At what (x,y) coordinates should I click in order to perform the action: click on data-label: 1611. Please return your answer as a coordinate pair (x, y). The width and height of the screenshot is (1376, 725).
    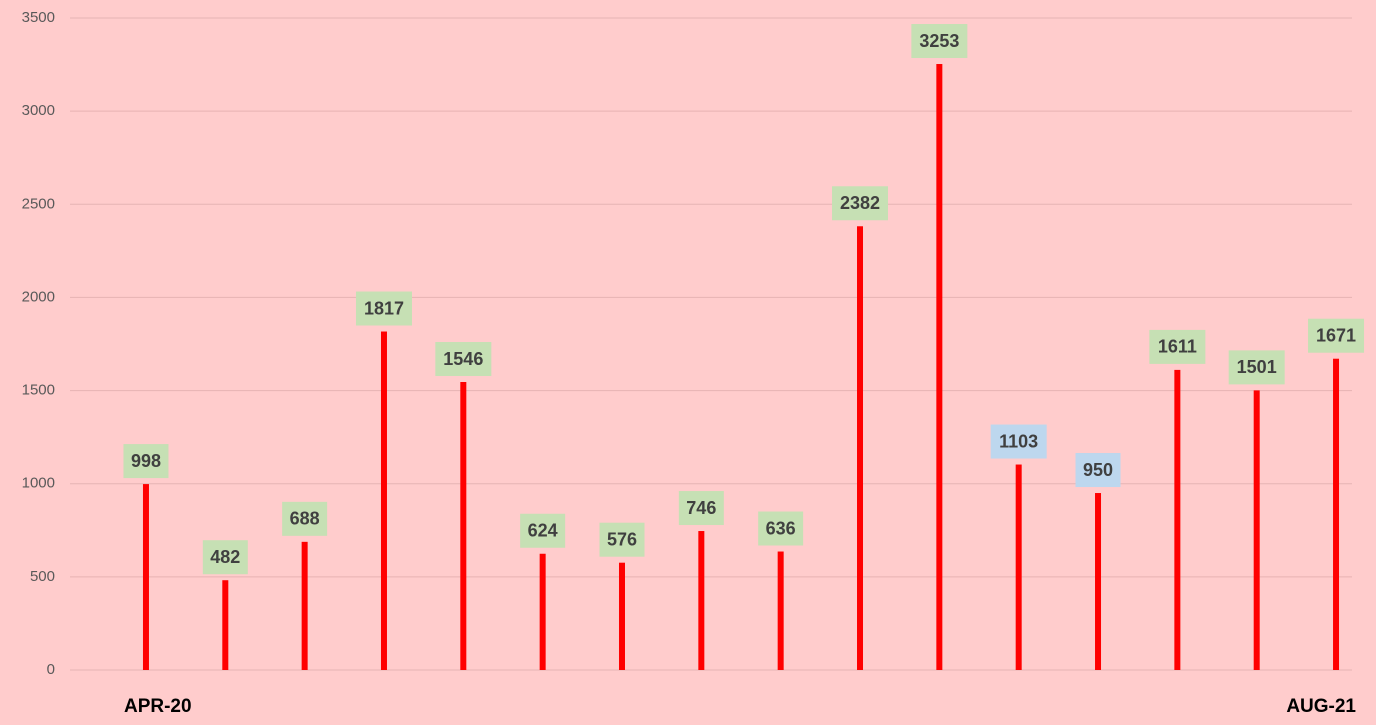
    Looking at the image, I should click on (1177, 347).